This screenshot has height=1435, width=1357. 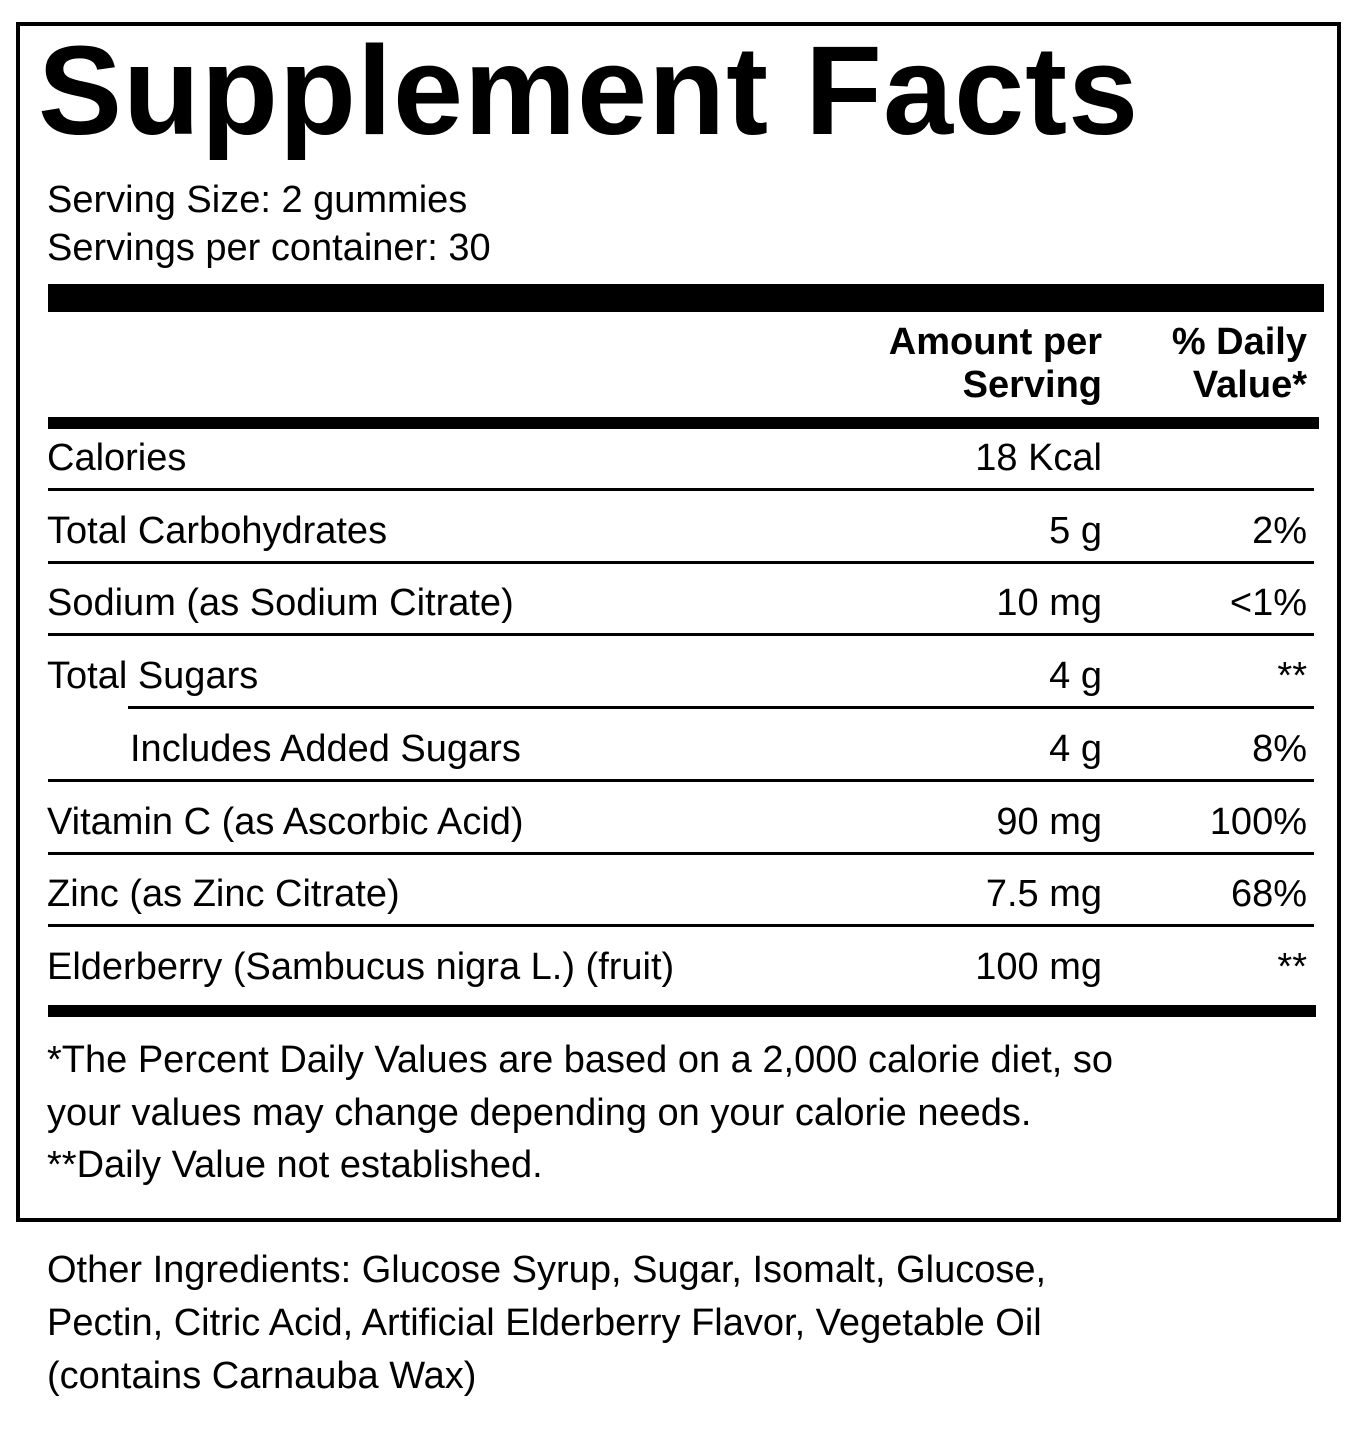 What do you see at coordinates (117, 458) in the screenshot?
I see `nutrient-name: Calories` at bounding box center [117, 458].